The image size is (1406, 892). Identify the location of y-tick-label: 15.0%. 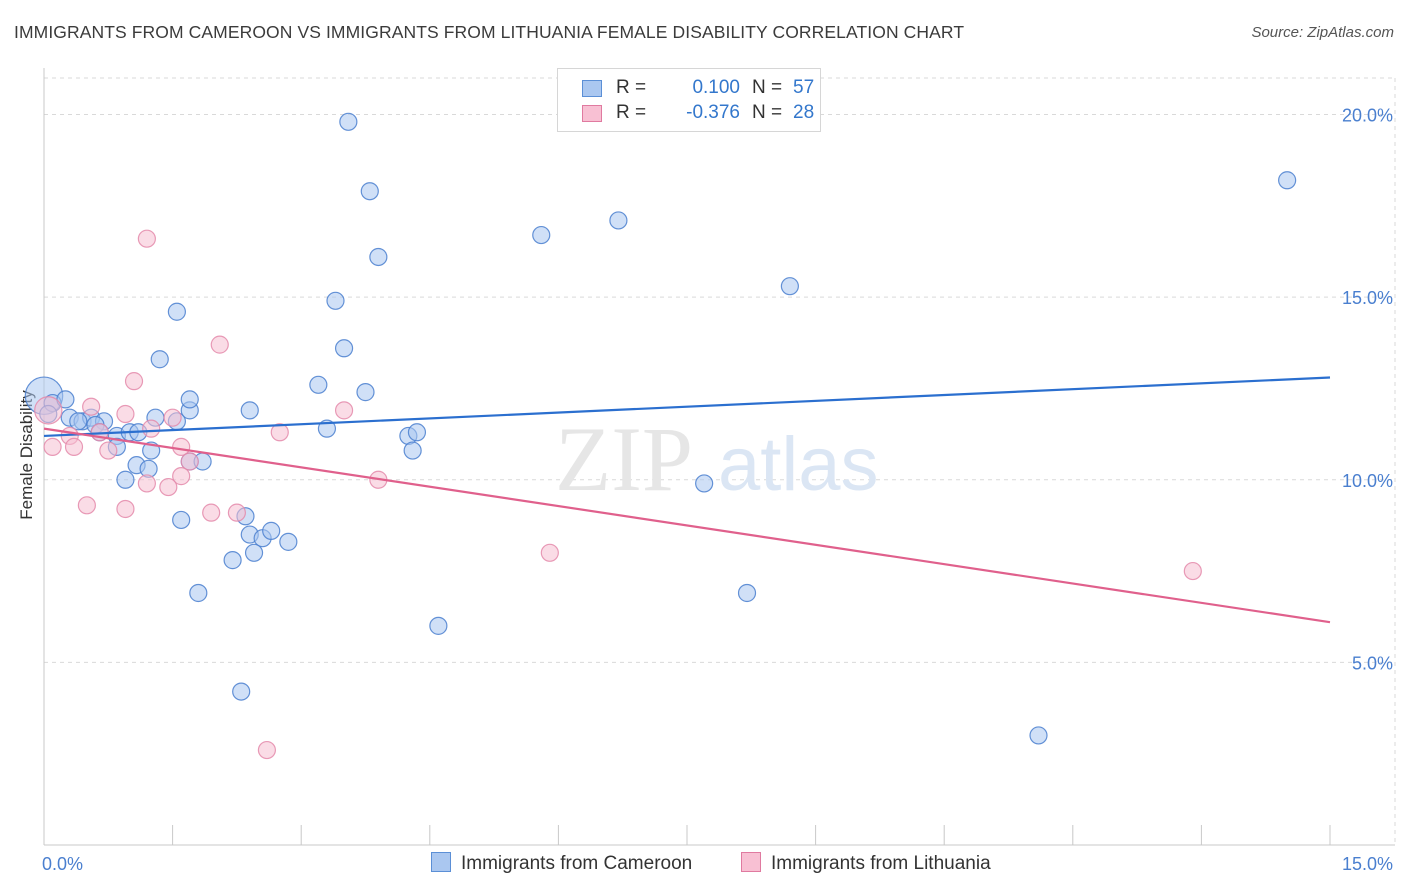
(1367, 298).